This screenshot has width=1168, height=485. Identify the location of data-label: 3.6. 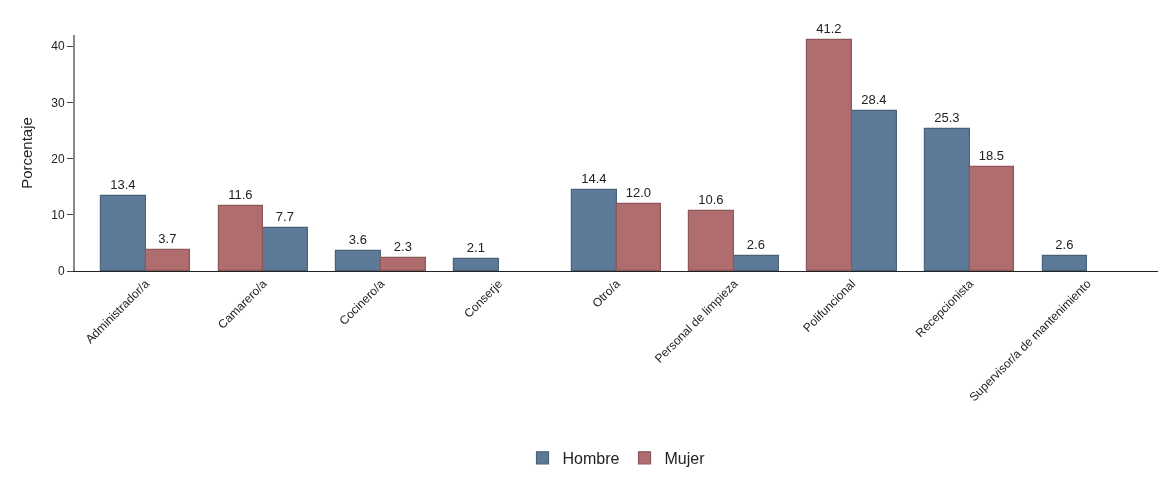
(357, 240).